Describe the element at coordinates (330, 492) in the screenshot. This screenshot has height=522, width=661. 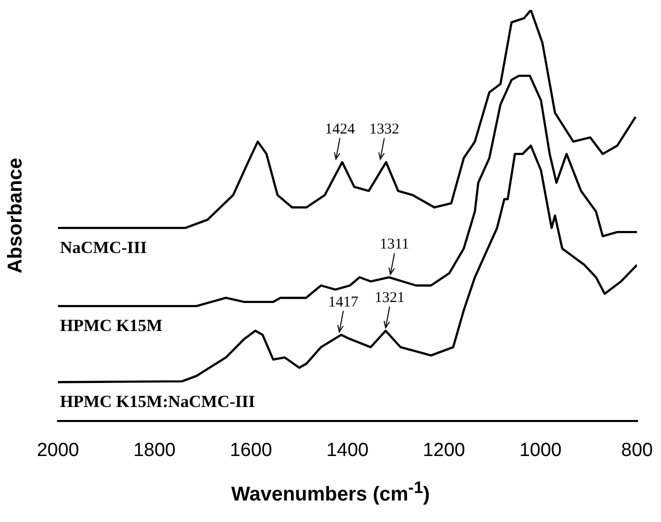
I see `x-axis-title: Wavenumbers (cm$^{-1}$)` at that location.